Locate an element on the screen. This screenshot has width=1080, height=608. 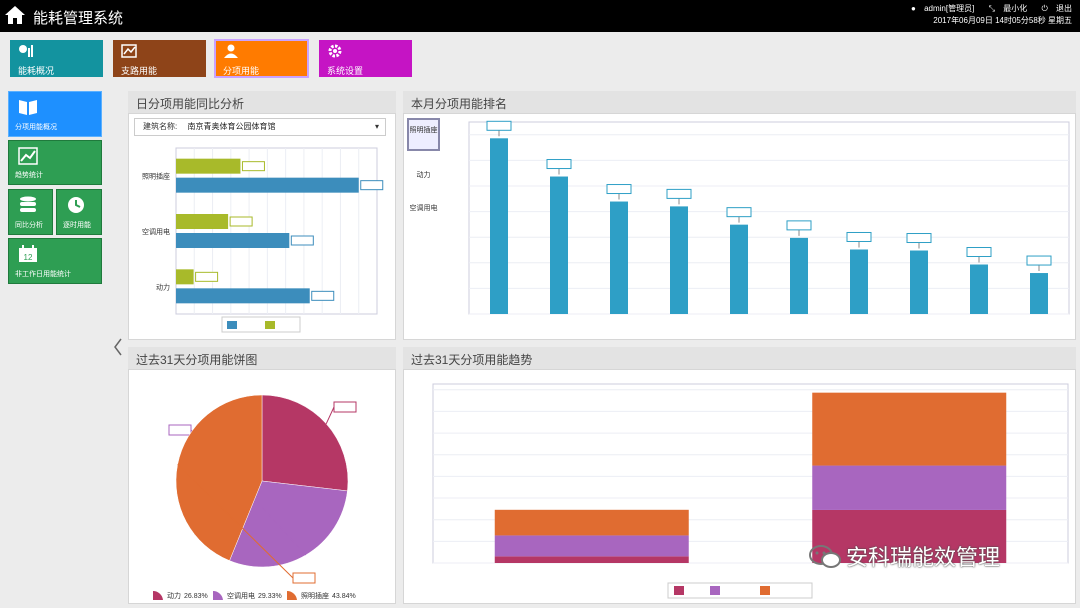
legend-label: 动力 26.83% is located at coordinates (187, 595).